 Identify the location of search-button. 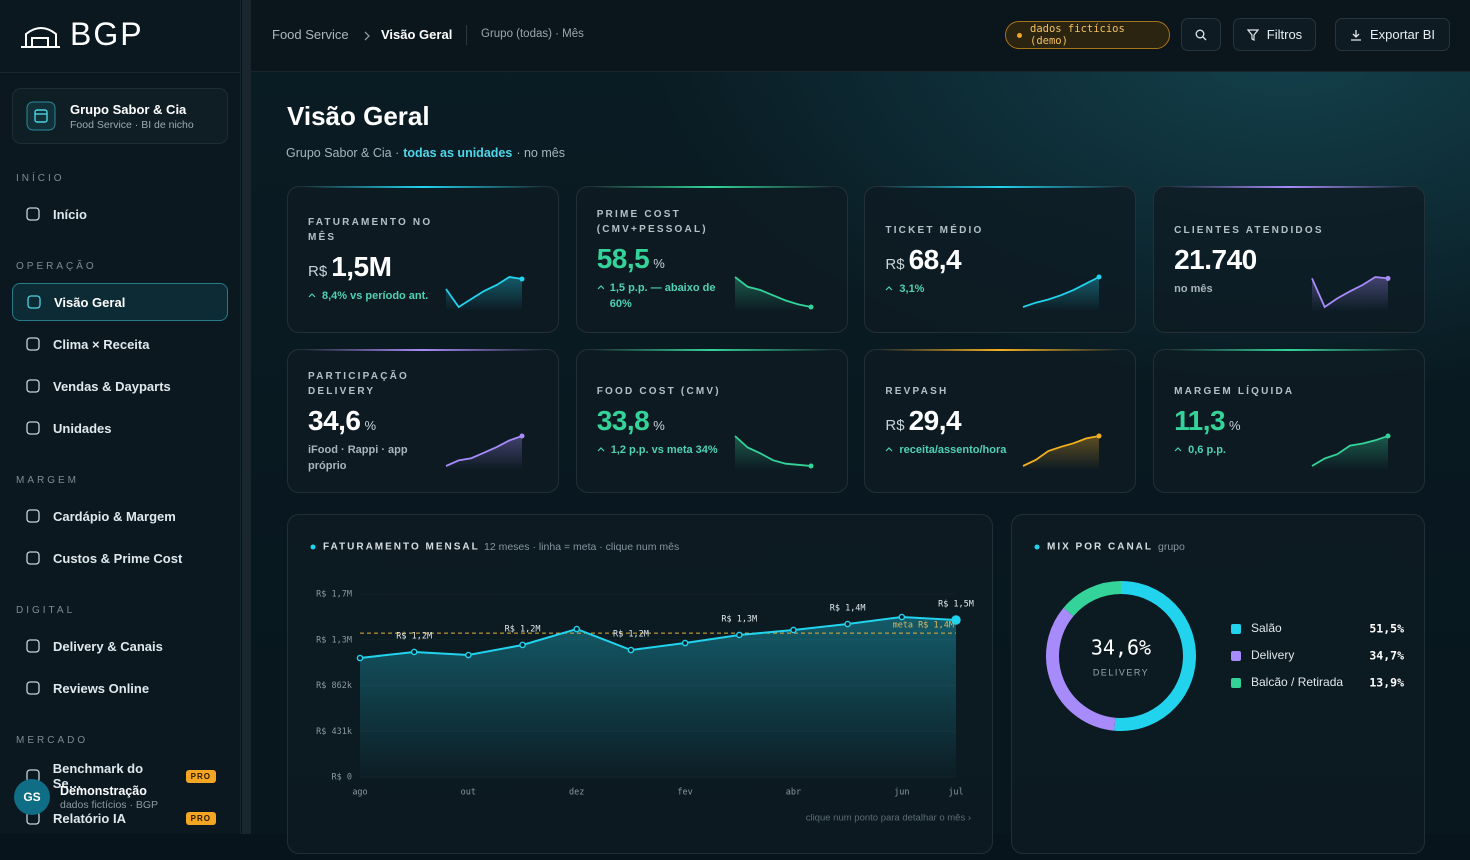
(1201, 34).